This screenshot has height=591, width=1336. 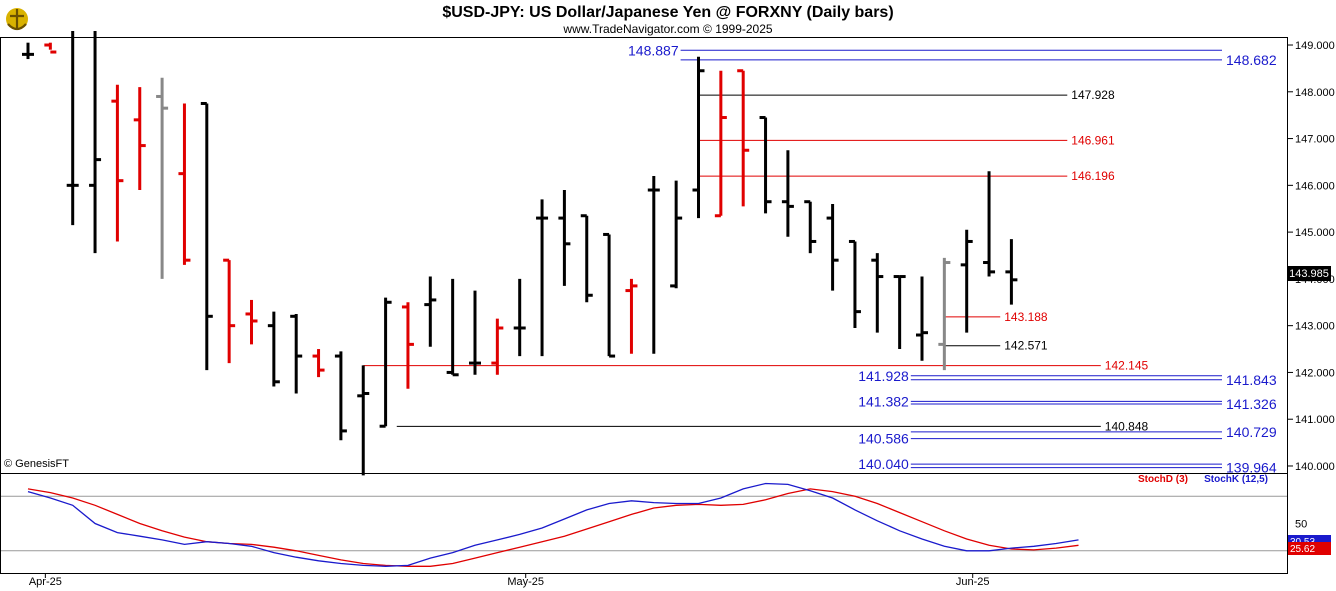 I want to click on legend-stochk: StochK (12,5), so click(x=1236, y=479).